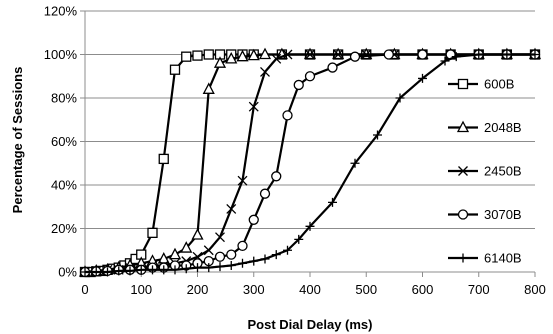  Describe the element at coordinates (254, 289) in the screenshot. I see `x-tick-label: 300` at that location.